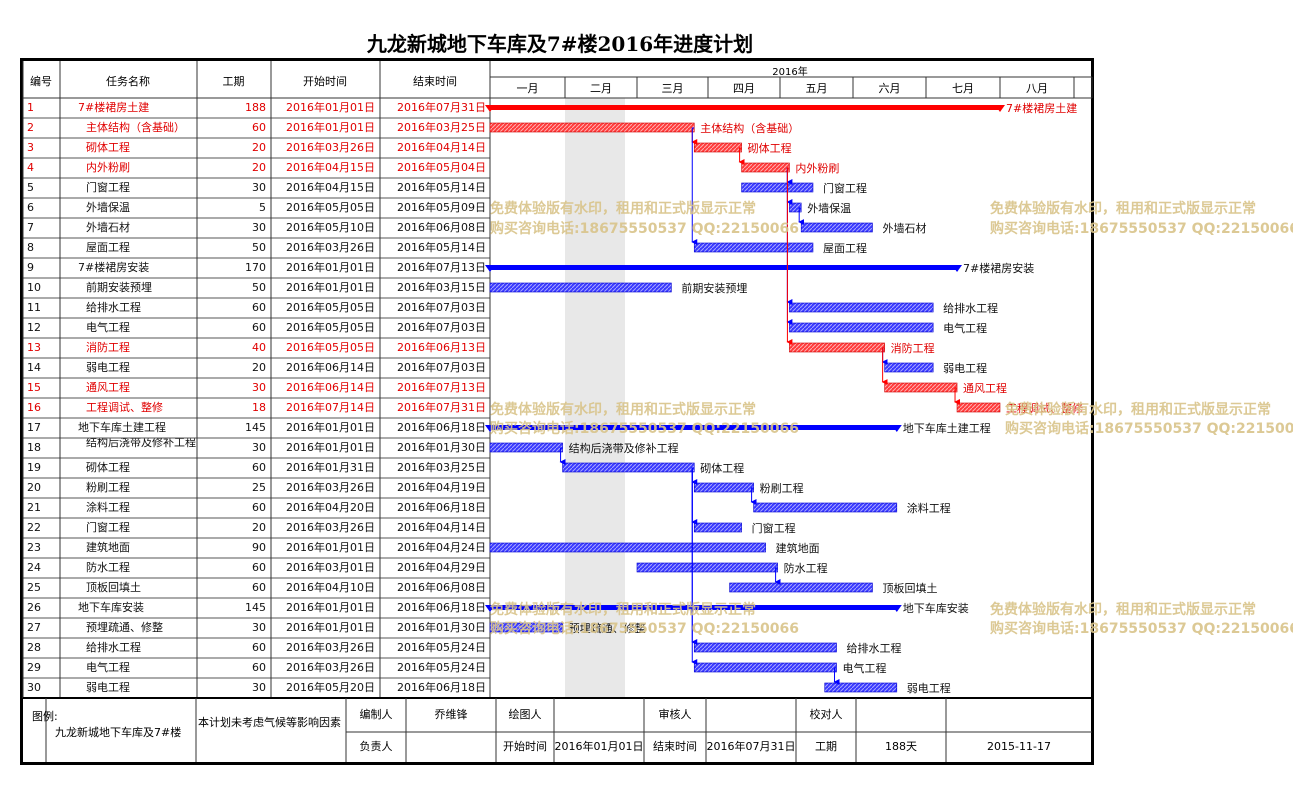 The height and width of the screenshot is (794, 1293). I want to click on task-id: 6, so click(30, 207).